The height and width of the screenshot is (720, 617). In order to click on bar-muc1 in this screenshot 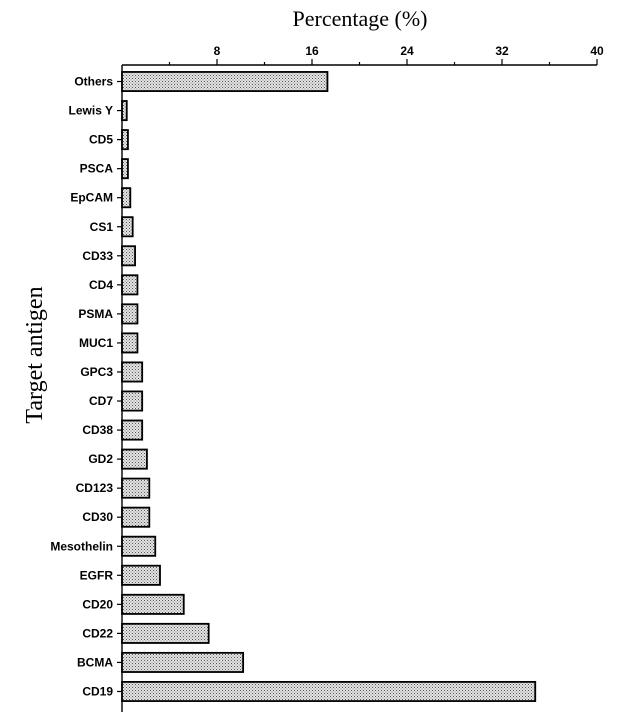, I will do `click(130, 343)`.